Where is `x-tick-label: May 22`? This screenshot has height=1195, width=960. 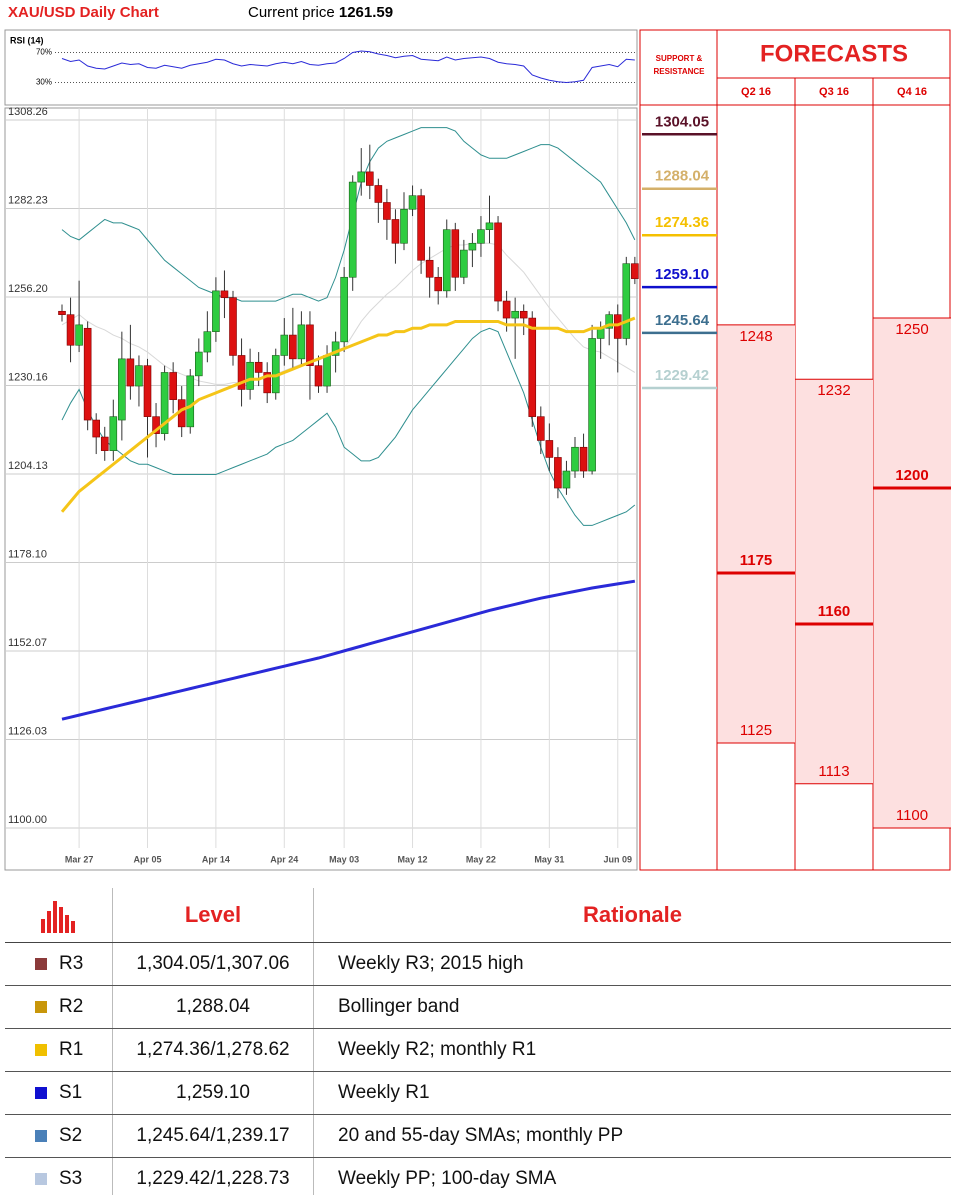
x-tick-label: May 22 is located at coordinates (481, 859).